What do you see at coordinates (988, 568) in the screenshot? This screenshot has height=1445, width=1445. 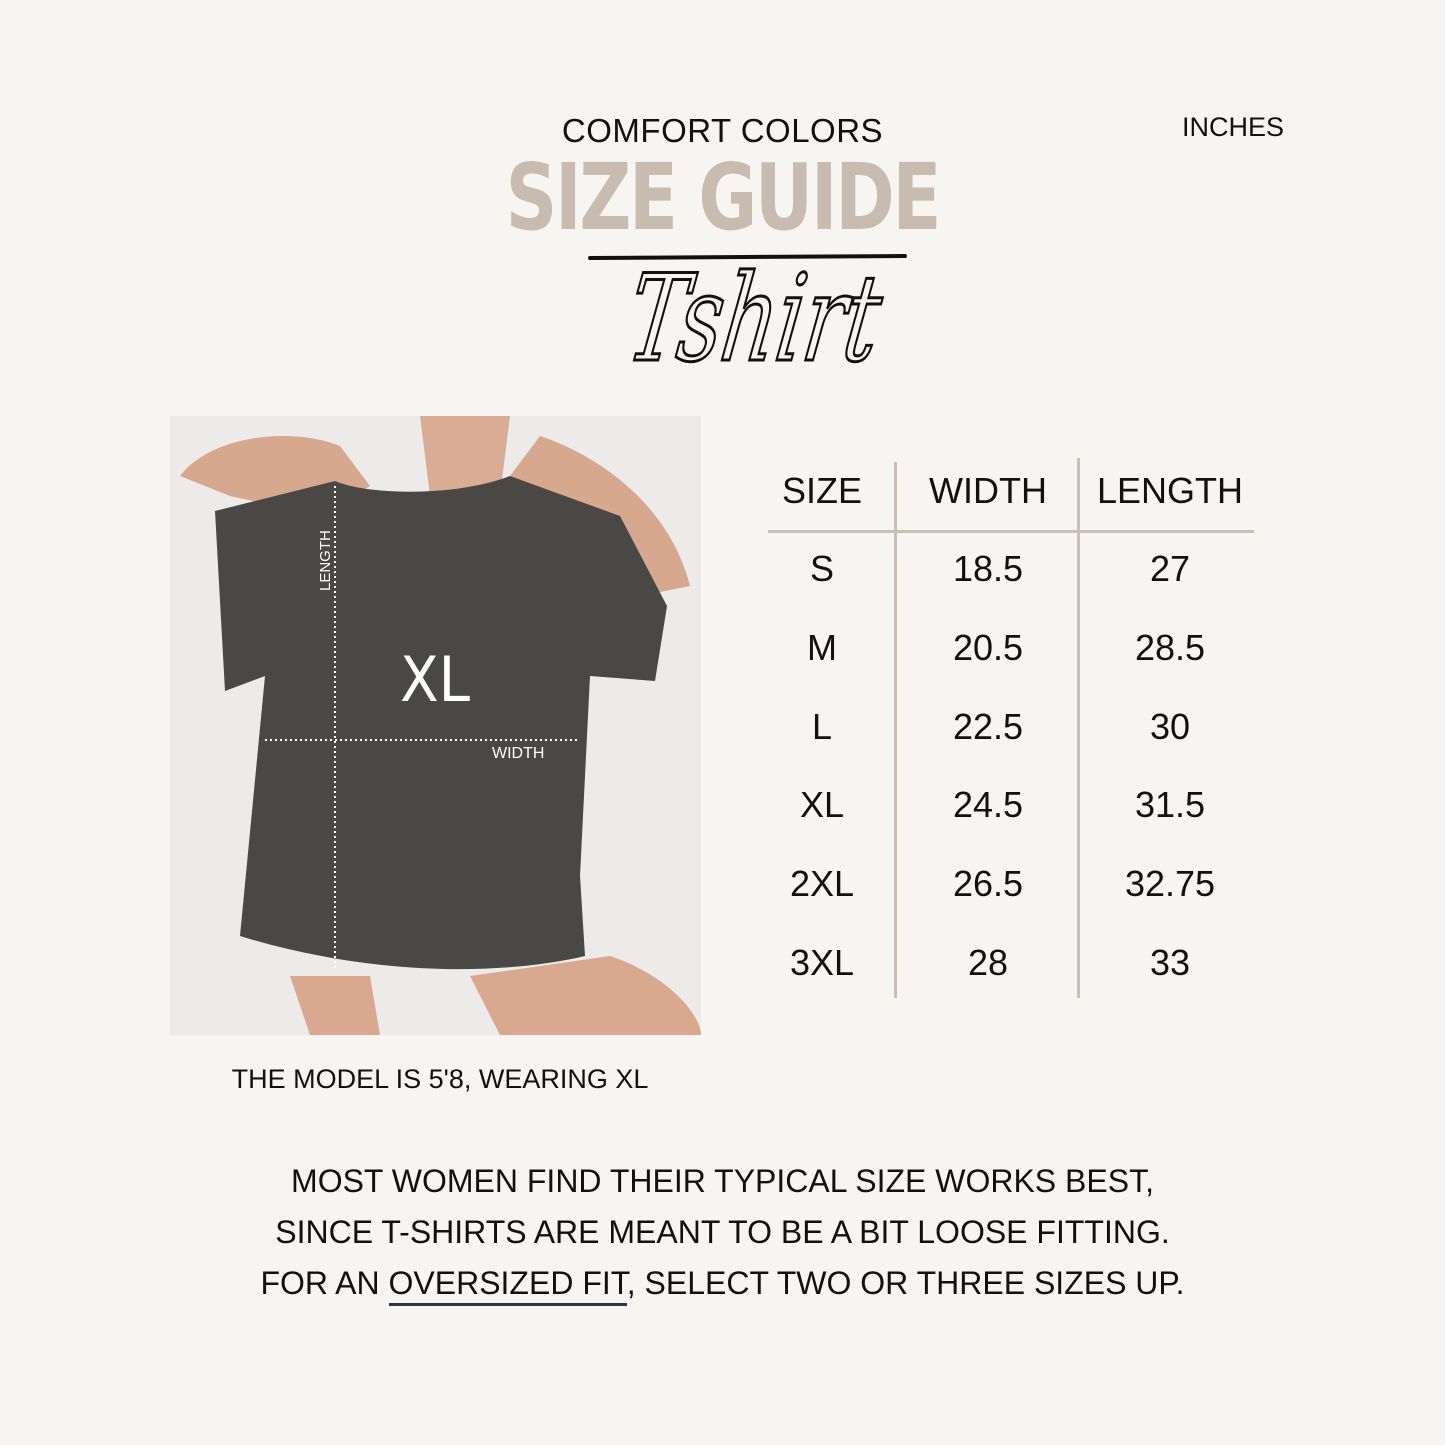 I see `cell-width: 18.5` at bounding box center [988, 568].